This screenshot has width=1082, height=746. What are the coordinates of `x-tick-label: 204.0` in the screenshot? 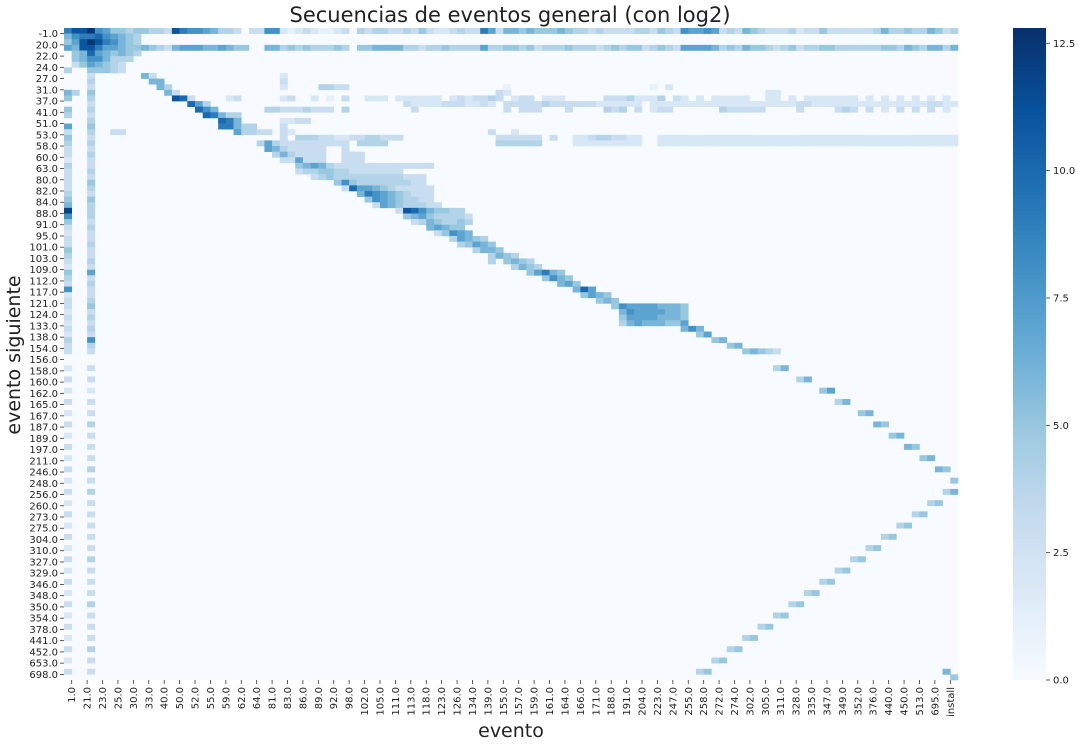 It's located at (643, 701).